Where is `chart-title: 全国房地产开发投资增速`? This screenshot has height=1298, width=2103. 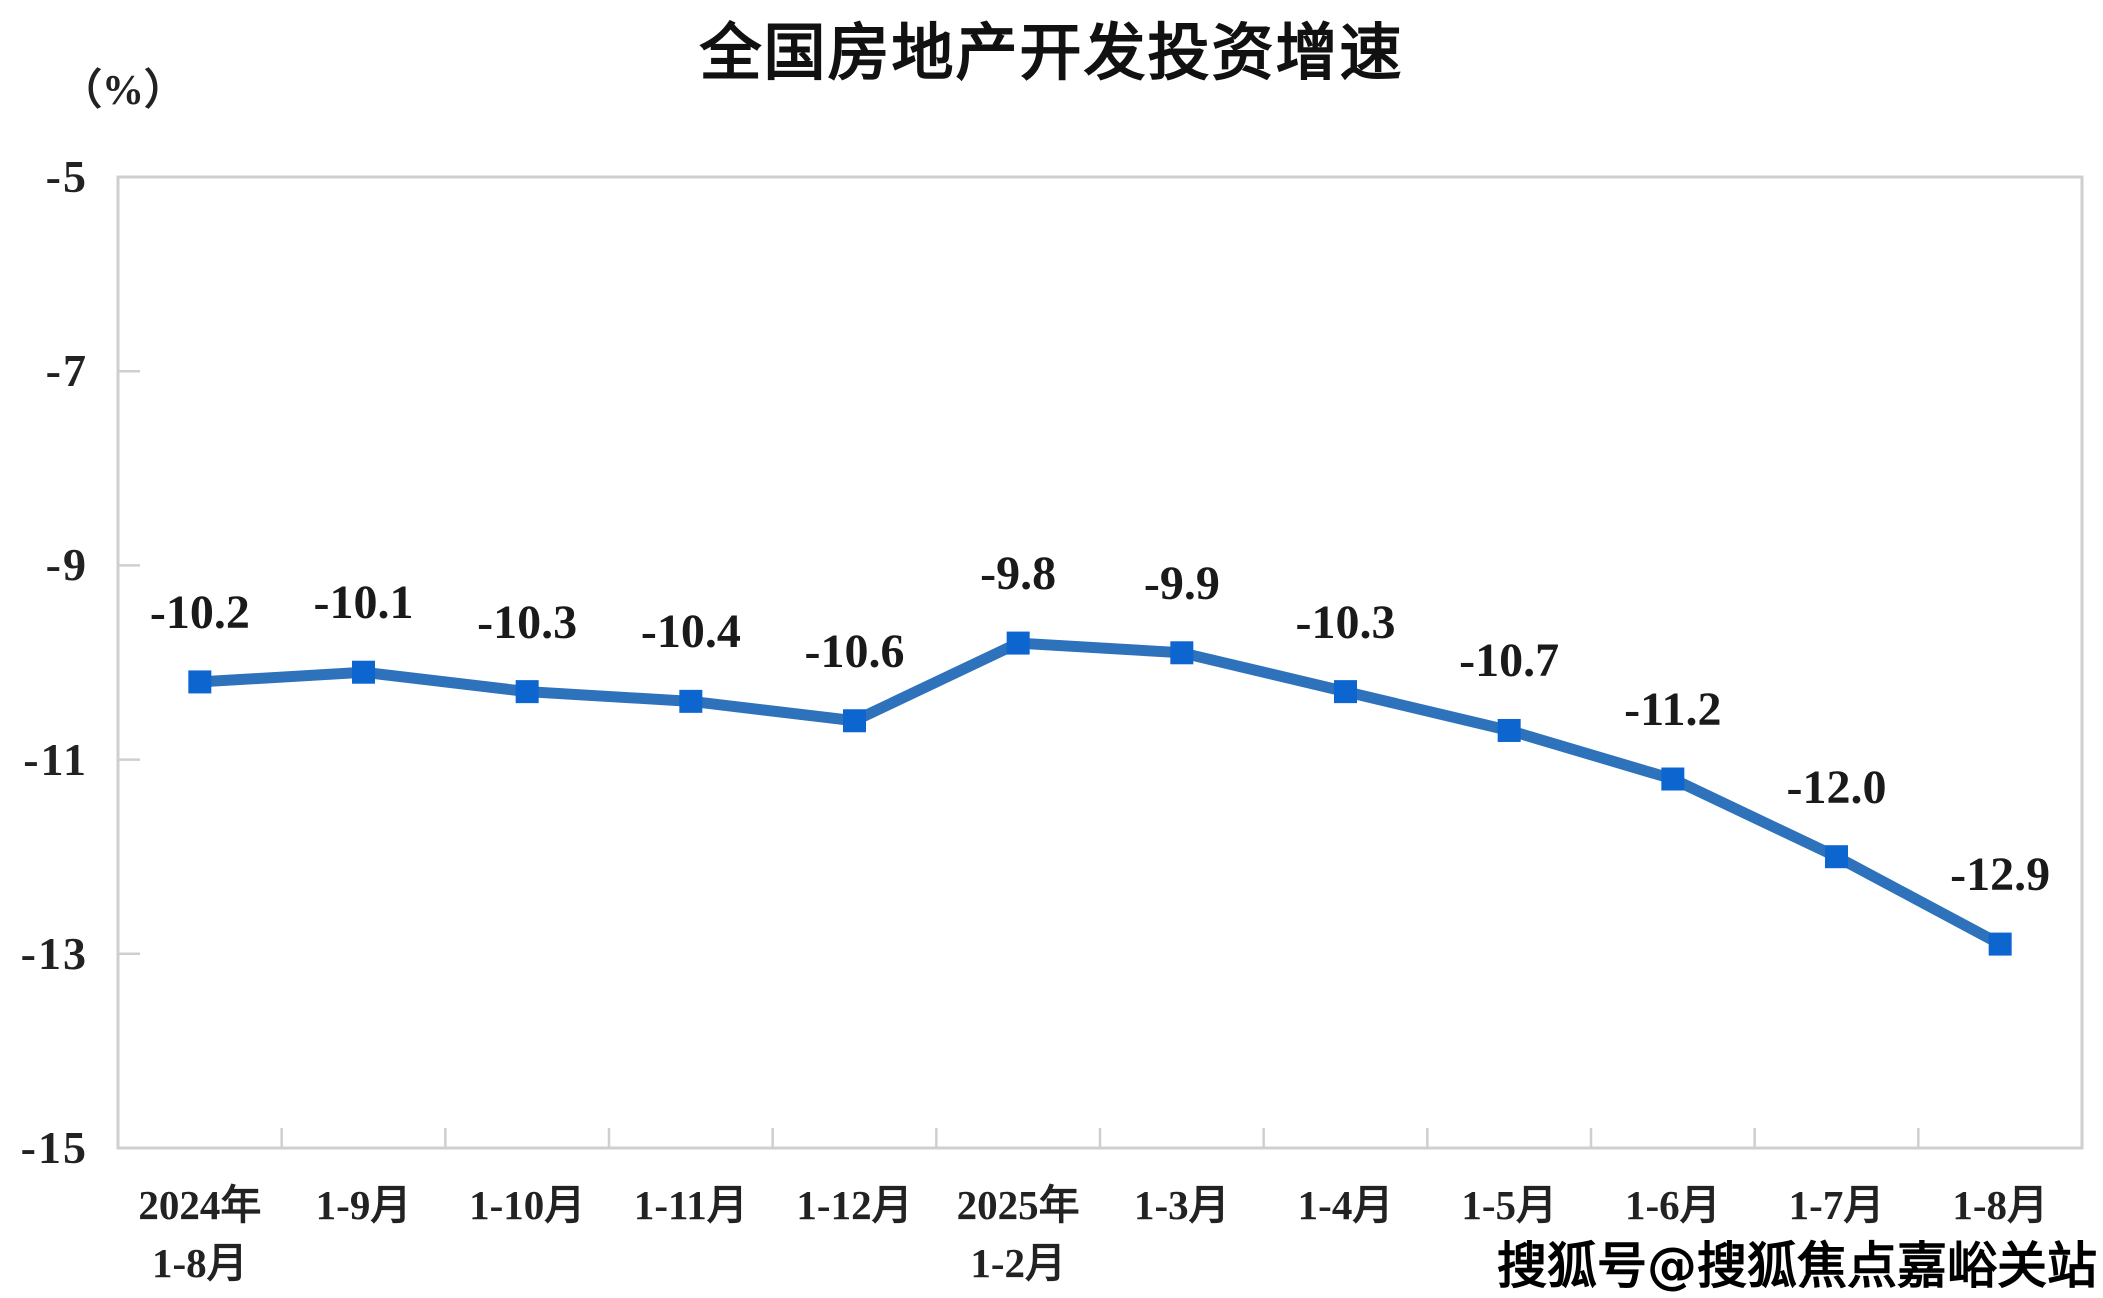 chart-title: 全国房地产开发投资增速 is located at coordinates (1051, 52).